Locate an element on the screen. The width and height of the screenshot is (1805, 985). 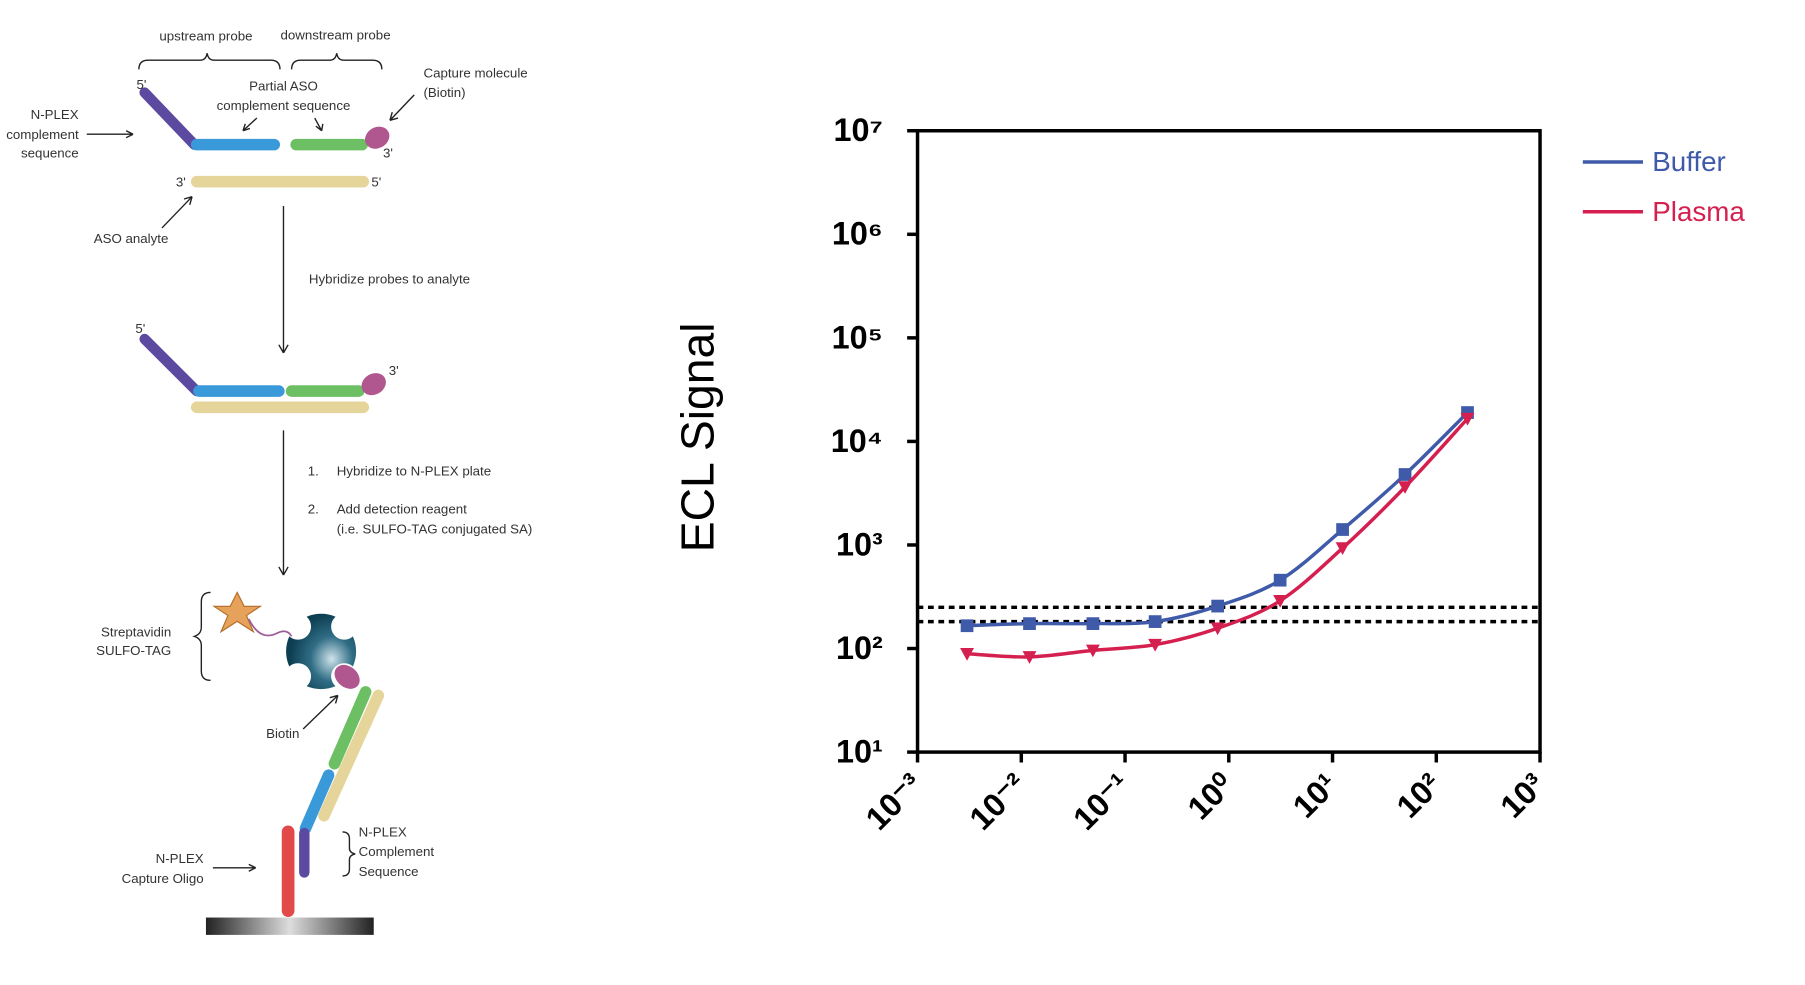
label: Hybridize to N-PLEX plate is located at coordinates (414, 471).